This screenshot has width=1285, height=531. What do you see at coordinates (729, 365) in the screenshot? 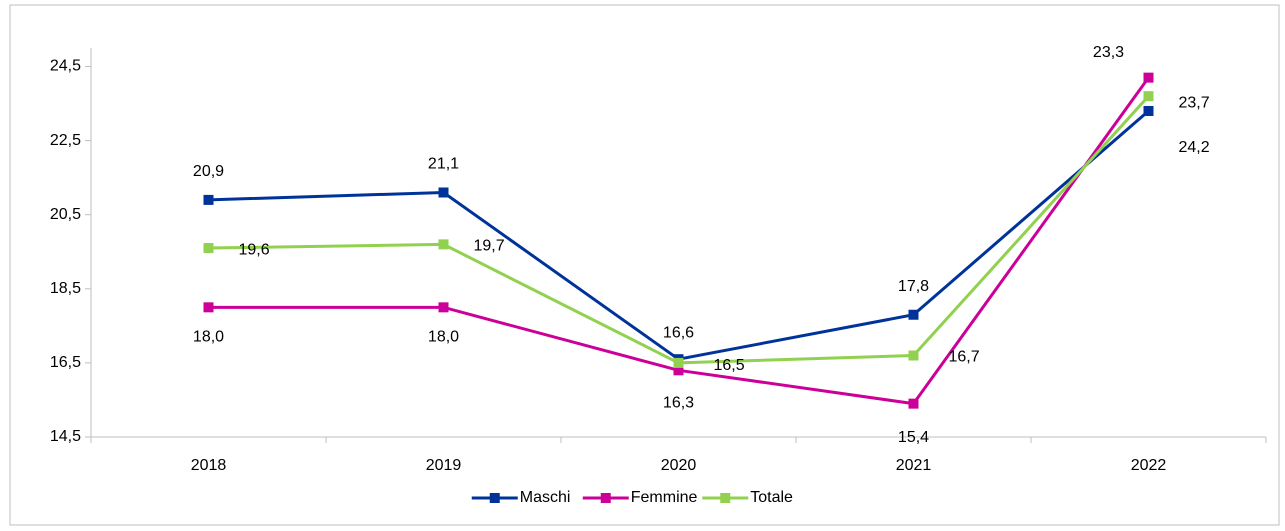
I see `data-label: 16,5` at bounding box center [729, 365].